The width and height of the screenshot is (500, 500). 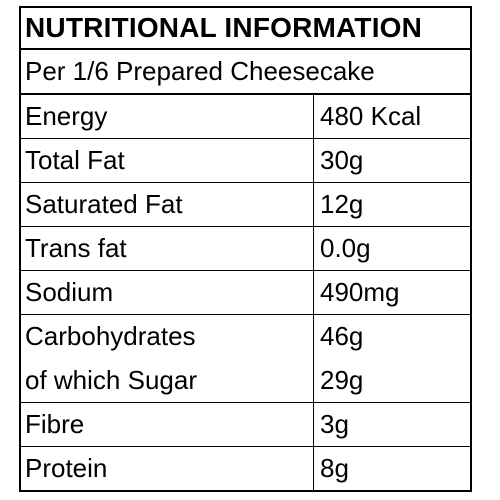 I want to click on nutrient-row-energy: Energy 480 Kcal, so click(x=245, y=117).